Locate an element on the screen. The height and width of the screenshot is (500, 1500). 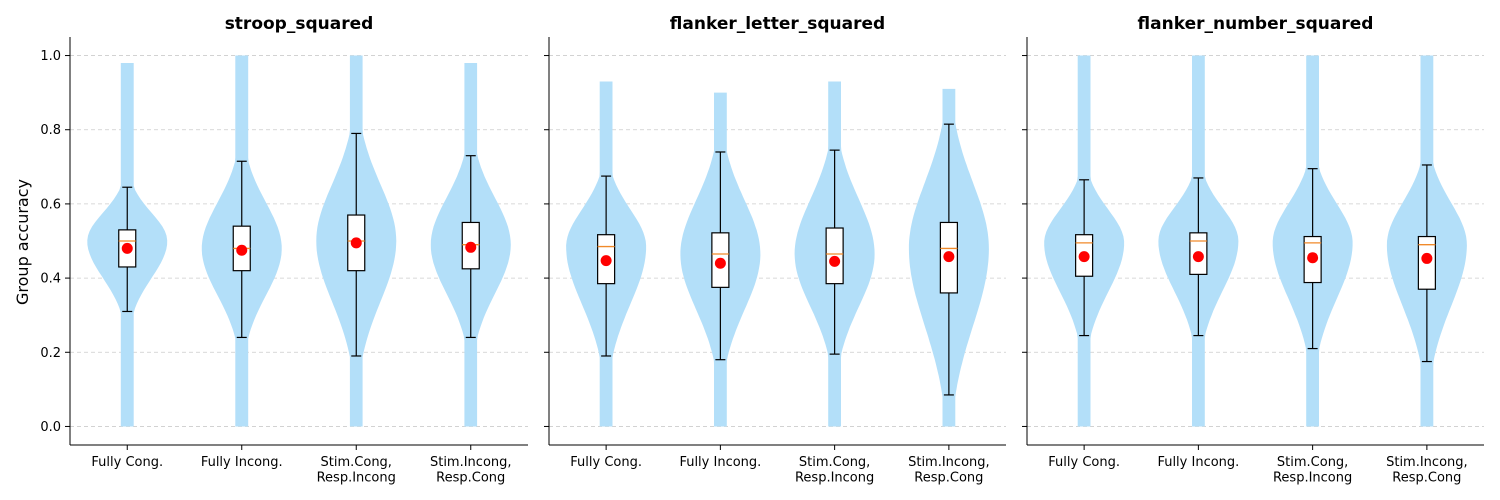
panel-title: flanker_number_squared is located at coordinates (1256, 24).